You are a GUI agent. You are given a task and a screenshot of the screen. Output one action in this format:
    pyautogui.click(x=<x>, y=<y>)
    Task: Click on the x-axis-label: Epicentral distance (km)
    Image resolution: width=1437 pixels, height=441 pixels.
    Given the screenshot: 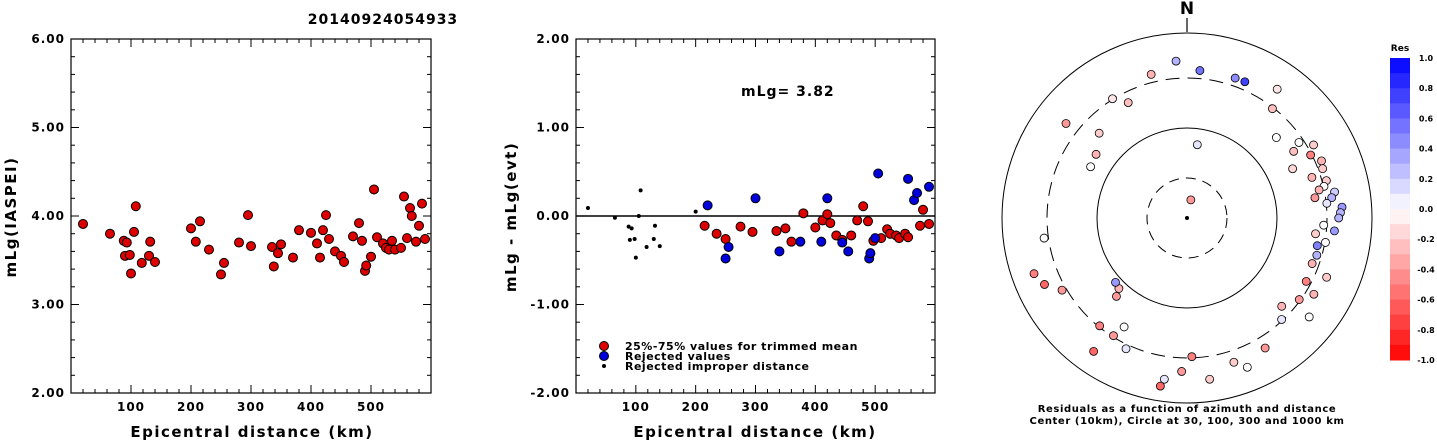 What is the action you would take?
    pyautogui.click(x=754, y=432)
    